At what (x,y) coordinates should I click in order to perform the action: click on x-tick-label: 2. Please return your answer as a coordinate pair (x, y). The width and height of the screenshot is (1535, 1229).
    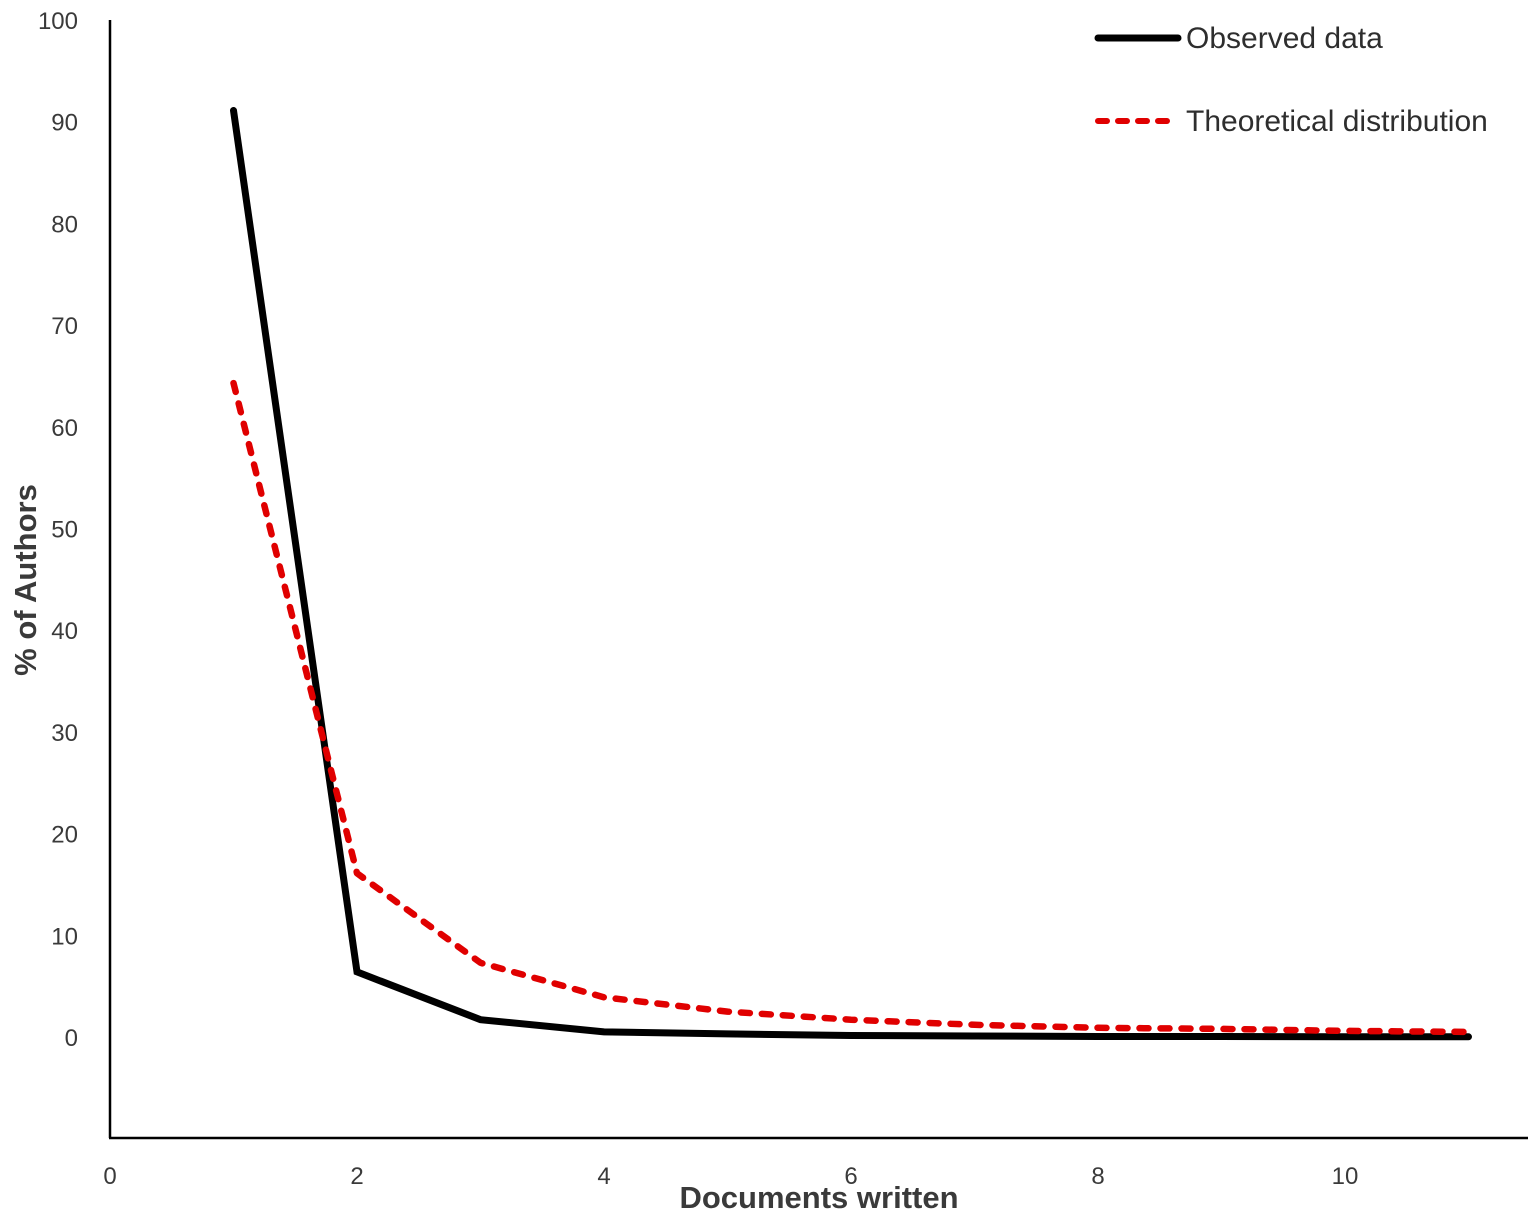
    Looking at the image, I should click on (356, 1176).